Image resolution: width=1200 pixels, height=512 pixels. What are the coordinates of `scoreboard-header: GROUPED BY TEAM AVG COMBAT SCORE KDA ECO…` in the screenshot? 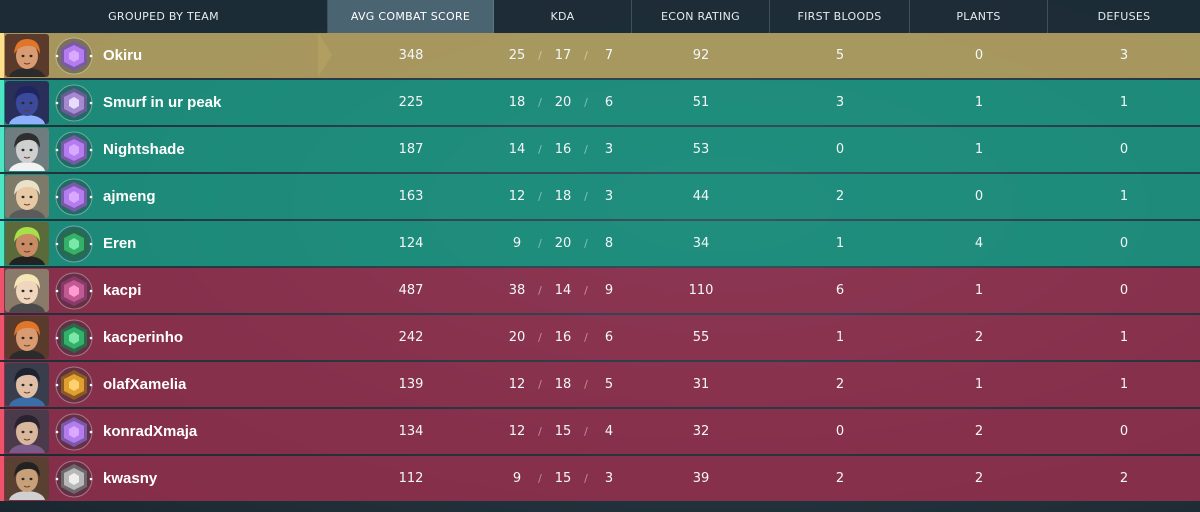 It's located at (600, 16).